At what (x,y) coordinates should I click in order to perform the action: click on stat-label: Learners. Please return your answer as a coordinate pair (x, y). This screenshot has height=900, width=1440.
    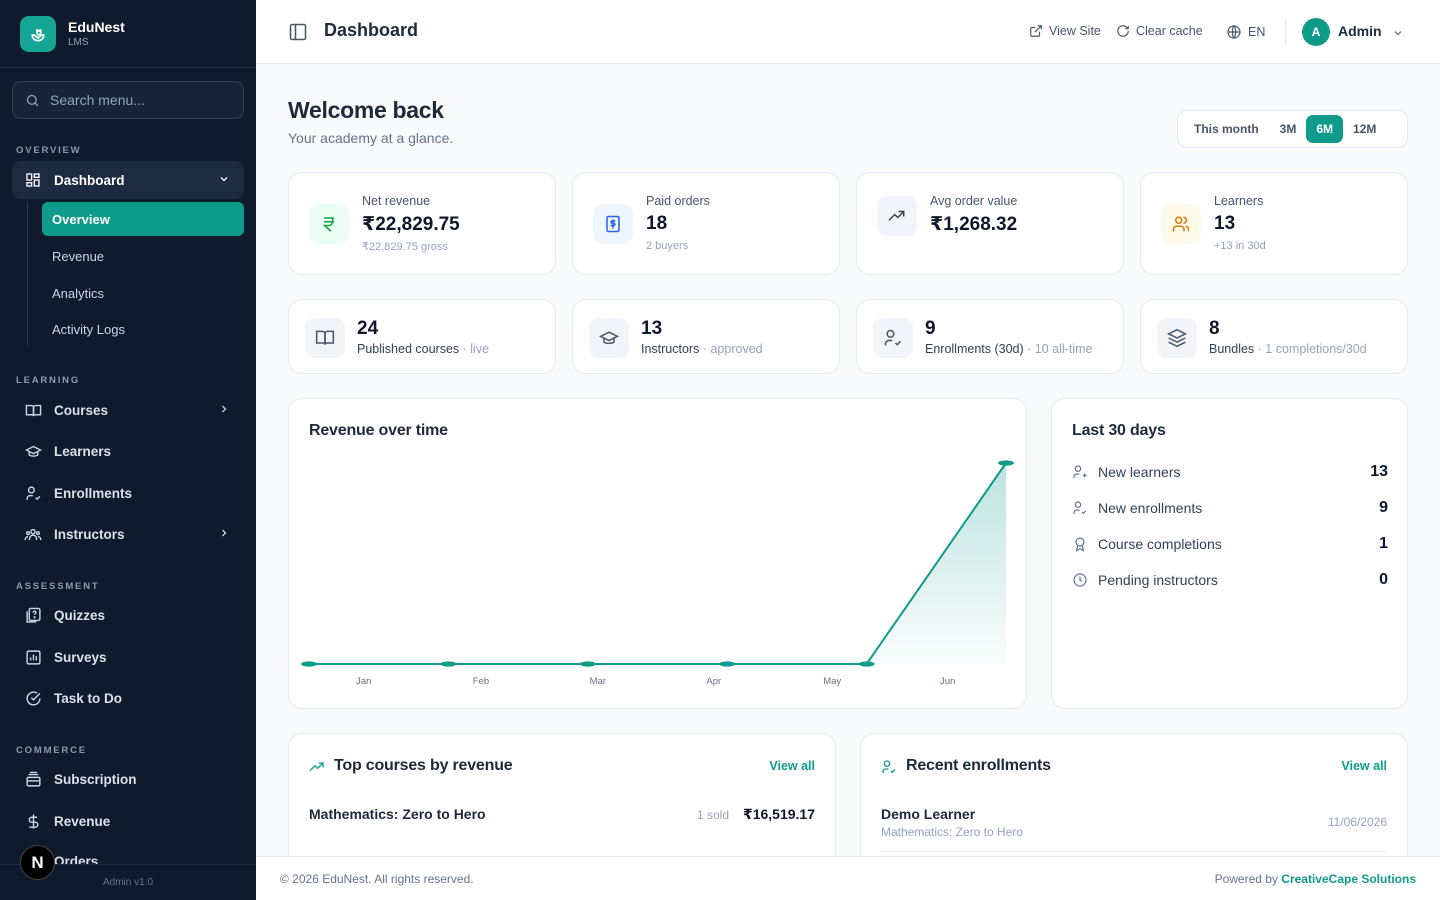
    Looking at the image, I should click on (1239, 201).